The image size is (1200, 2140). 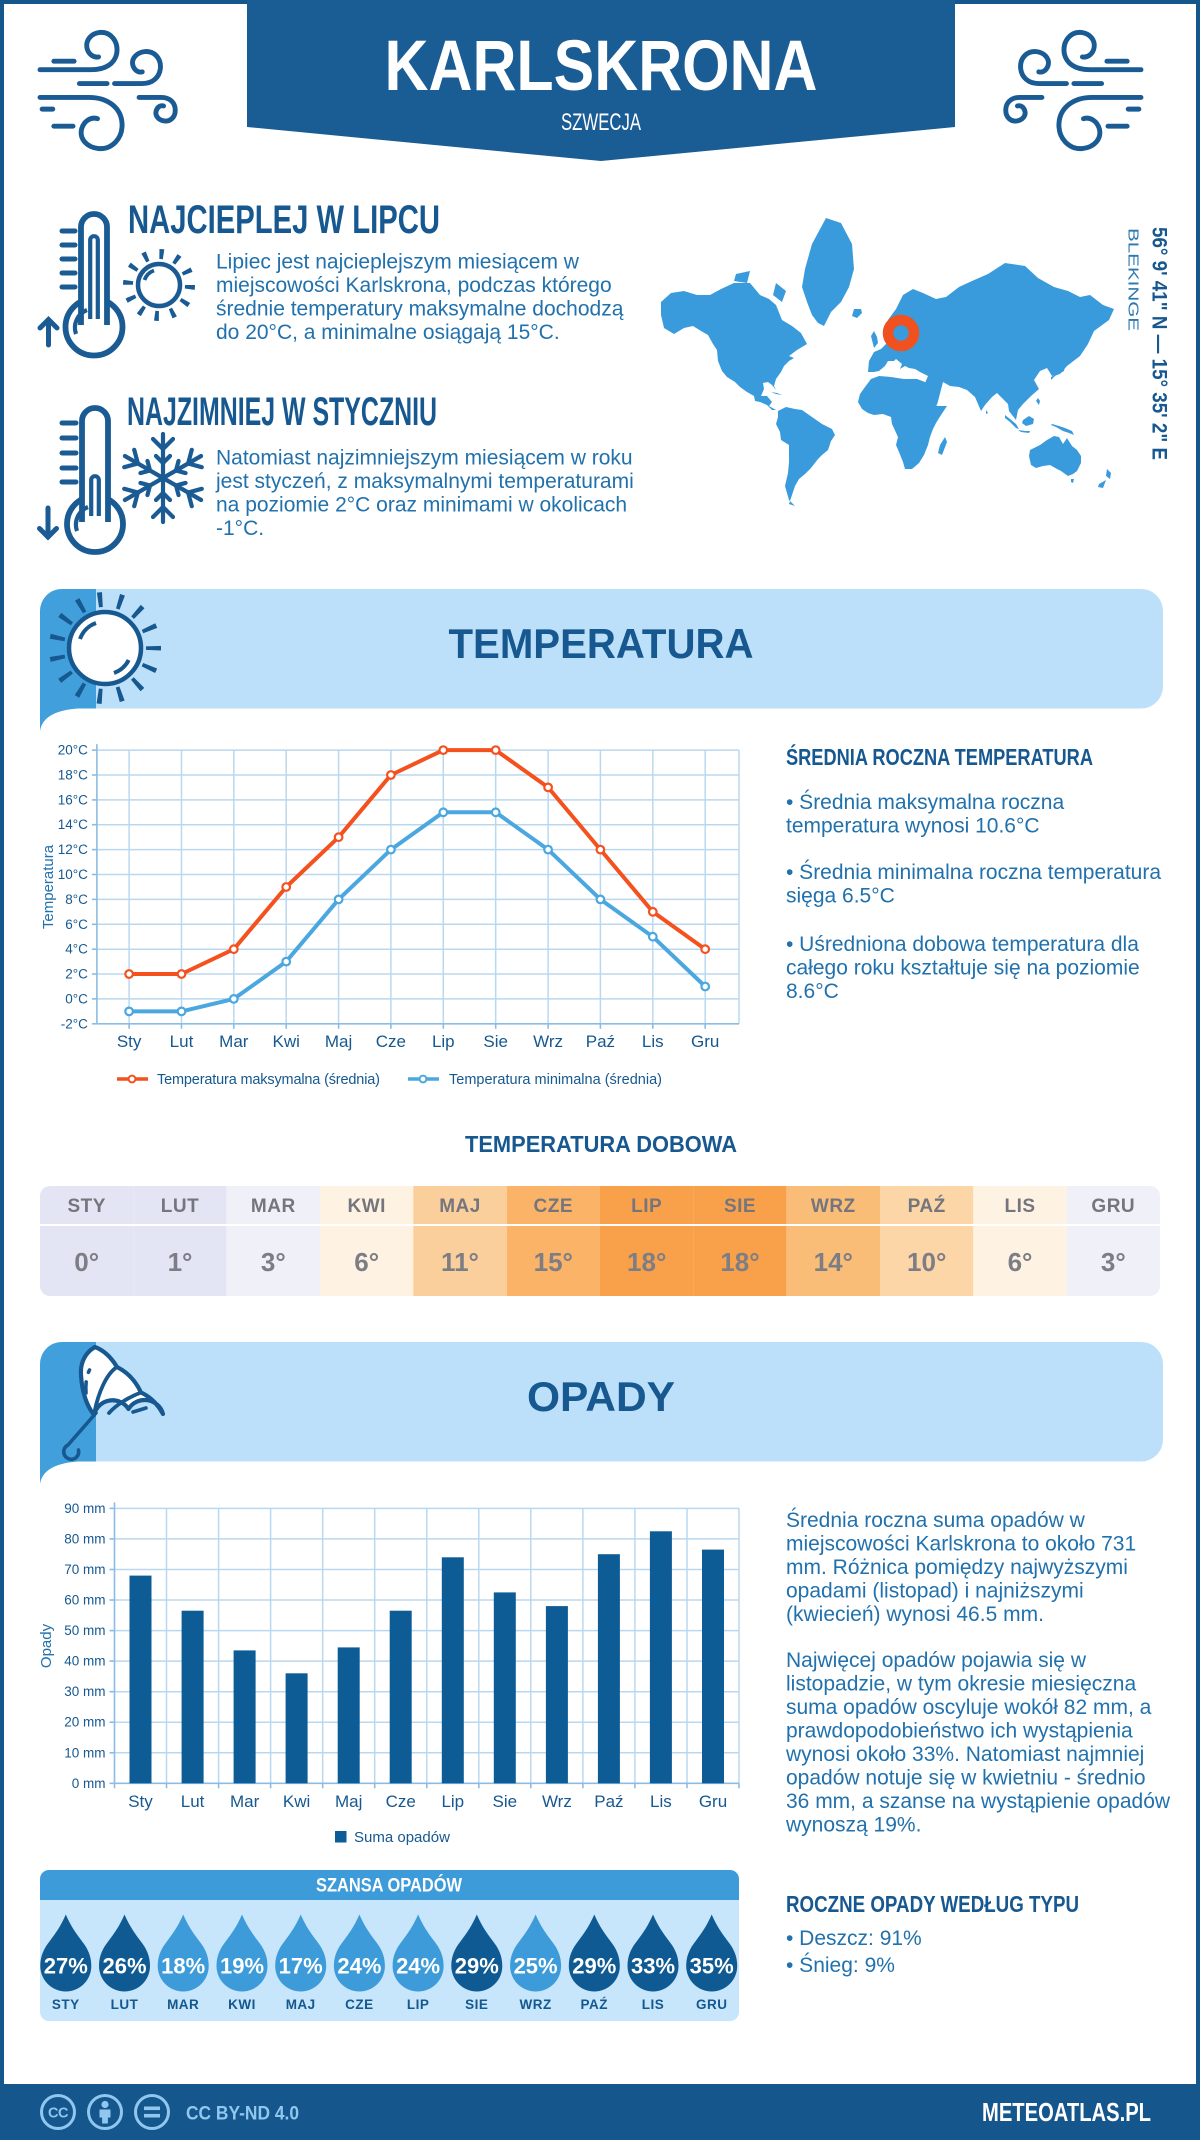 What do you see at coordinates (74, 1023) in the screenshot?
I see `svg-text: -2°C` at bounding box center [74, 1023].